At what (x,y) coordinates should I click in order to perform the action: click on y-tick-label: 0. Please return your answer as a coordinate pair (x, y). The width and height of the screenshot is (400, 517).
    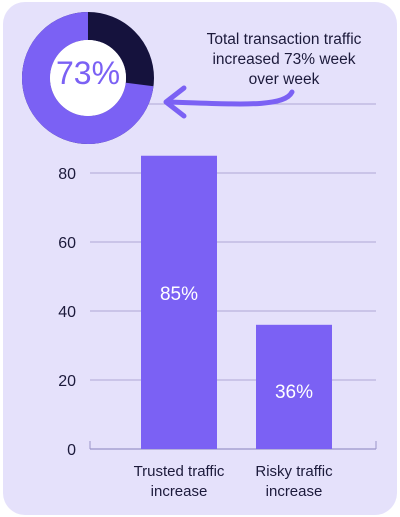
    Looking at the image, I should click on (71, 450).